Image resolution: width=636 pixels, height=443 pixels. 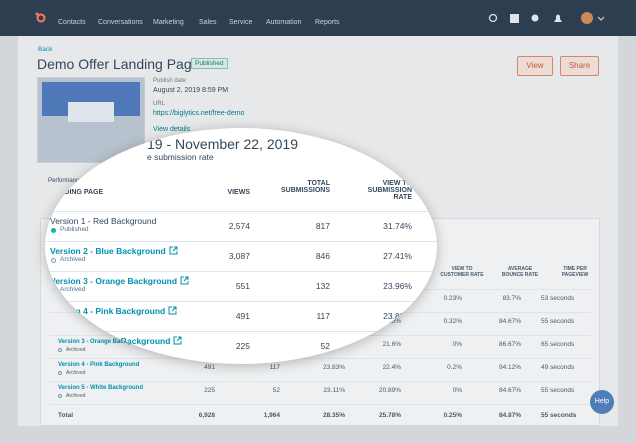 I want to click on cell: 491, so click(x=209, y=367).